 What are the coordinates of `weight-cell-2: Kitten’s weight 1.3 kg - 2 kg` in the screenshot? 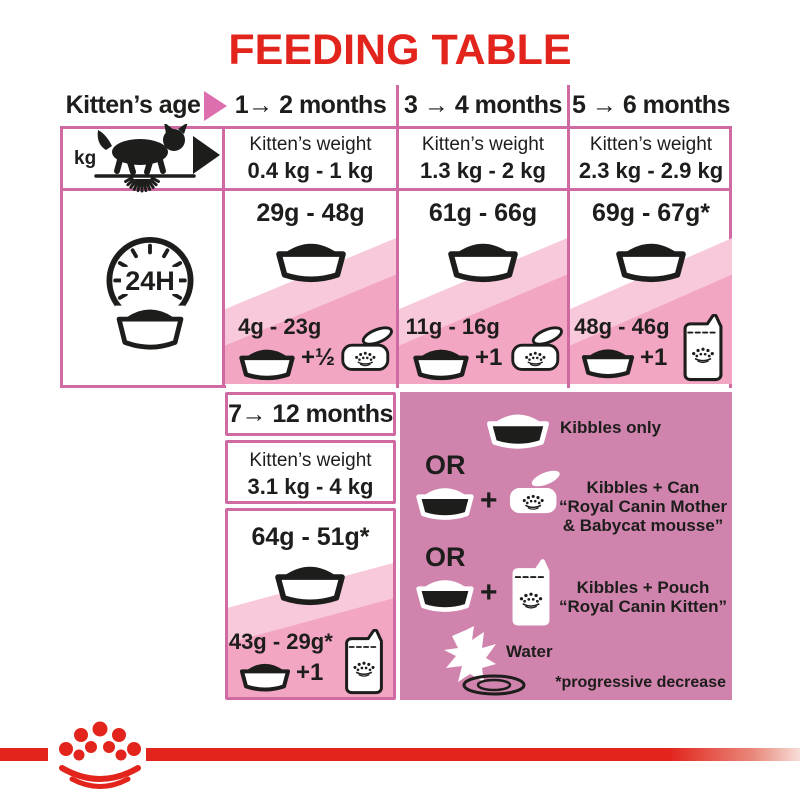 It's located at (483, 159).